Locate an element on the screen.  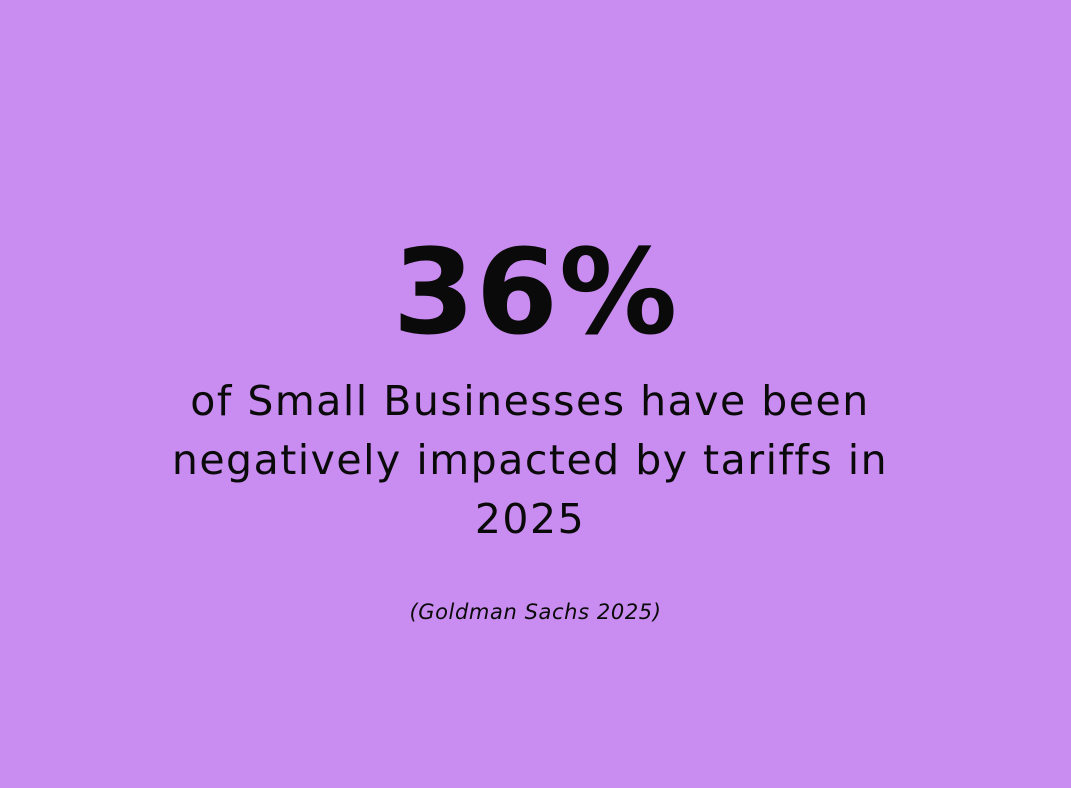
stat-value: 36% is located at coordinates (535, 292).